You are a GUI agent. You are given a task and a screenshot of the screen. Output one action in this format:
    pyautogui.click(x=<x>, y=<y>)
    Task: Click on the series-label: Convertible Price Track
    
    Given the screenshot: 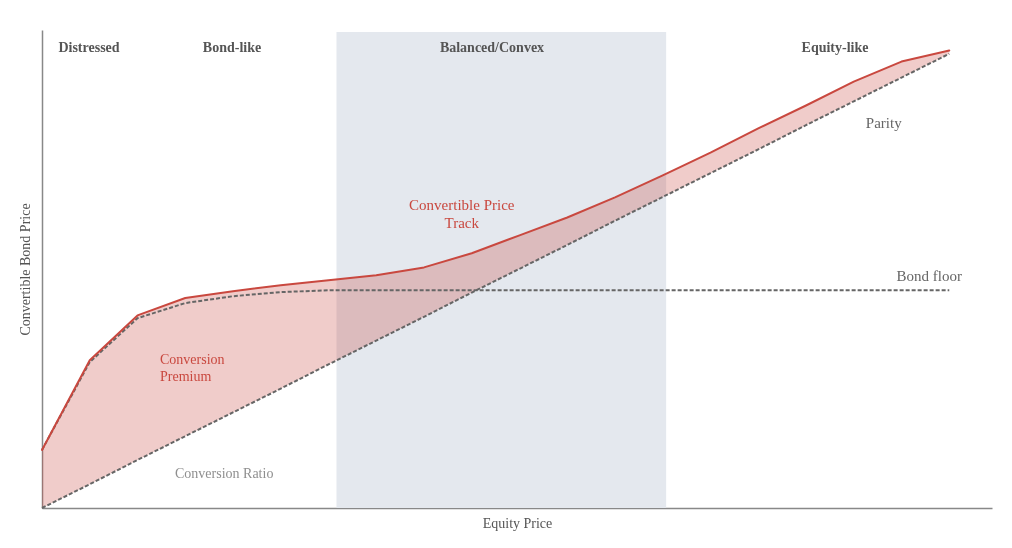 What is the action you would take?
    pyautogui.click(x=462, y=214)
    